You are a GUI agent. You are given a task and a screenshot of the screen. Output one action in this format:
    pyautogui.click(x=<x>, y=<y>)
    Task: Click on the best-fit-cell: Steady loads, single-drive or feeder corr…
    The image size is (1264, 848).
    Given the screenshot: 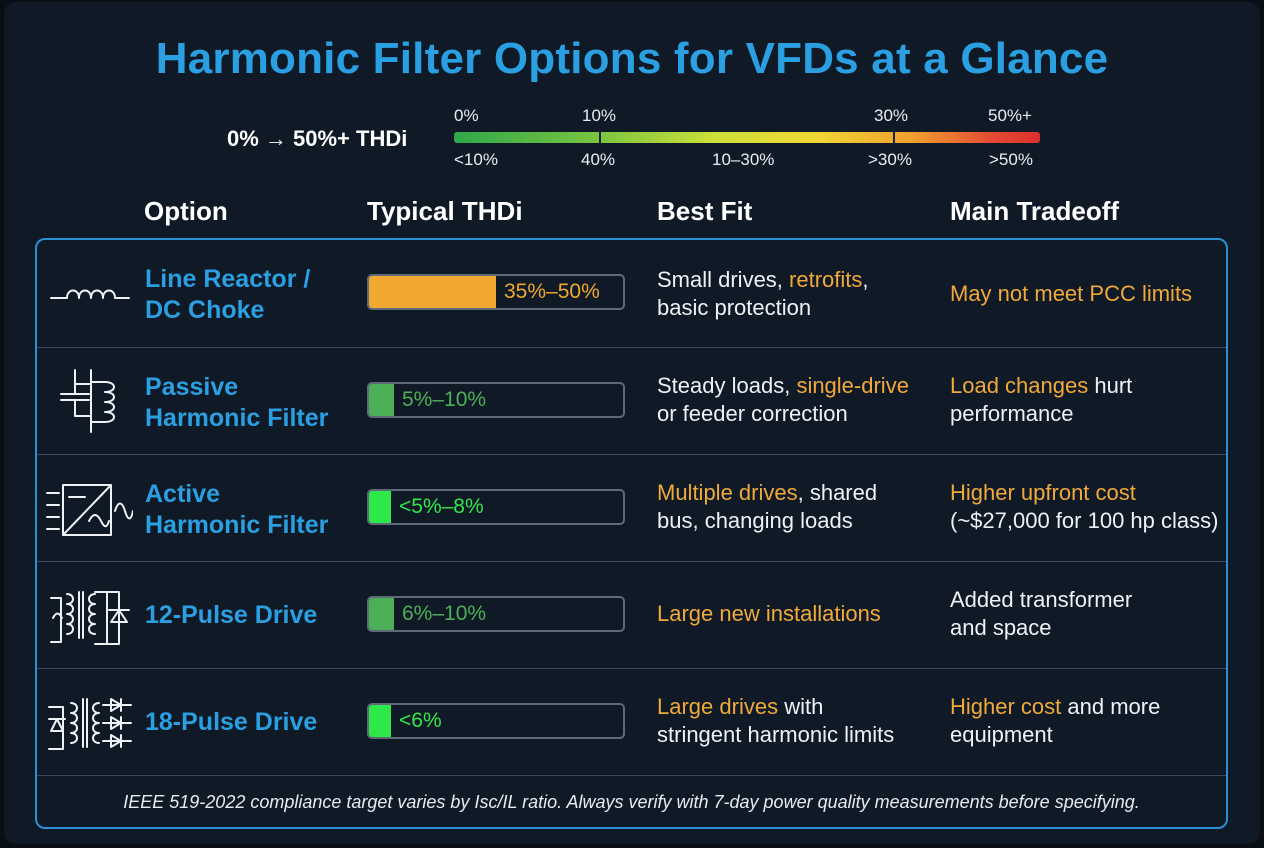 What is the action you would take?
    pyautogui.click(x=783, y=400)
    